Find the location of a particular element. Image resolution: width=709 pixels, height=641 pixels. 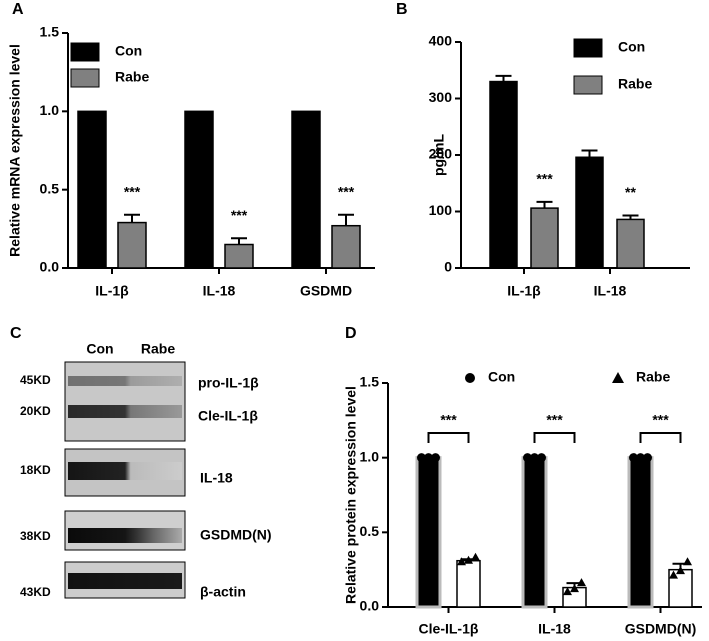

y-axis-label: Relative protein expression level is located at coordinates (351, 495).